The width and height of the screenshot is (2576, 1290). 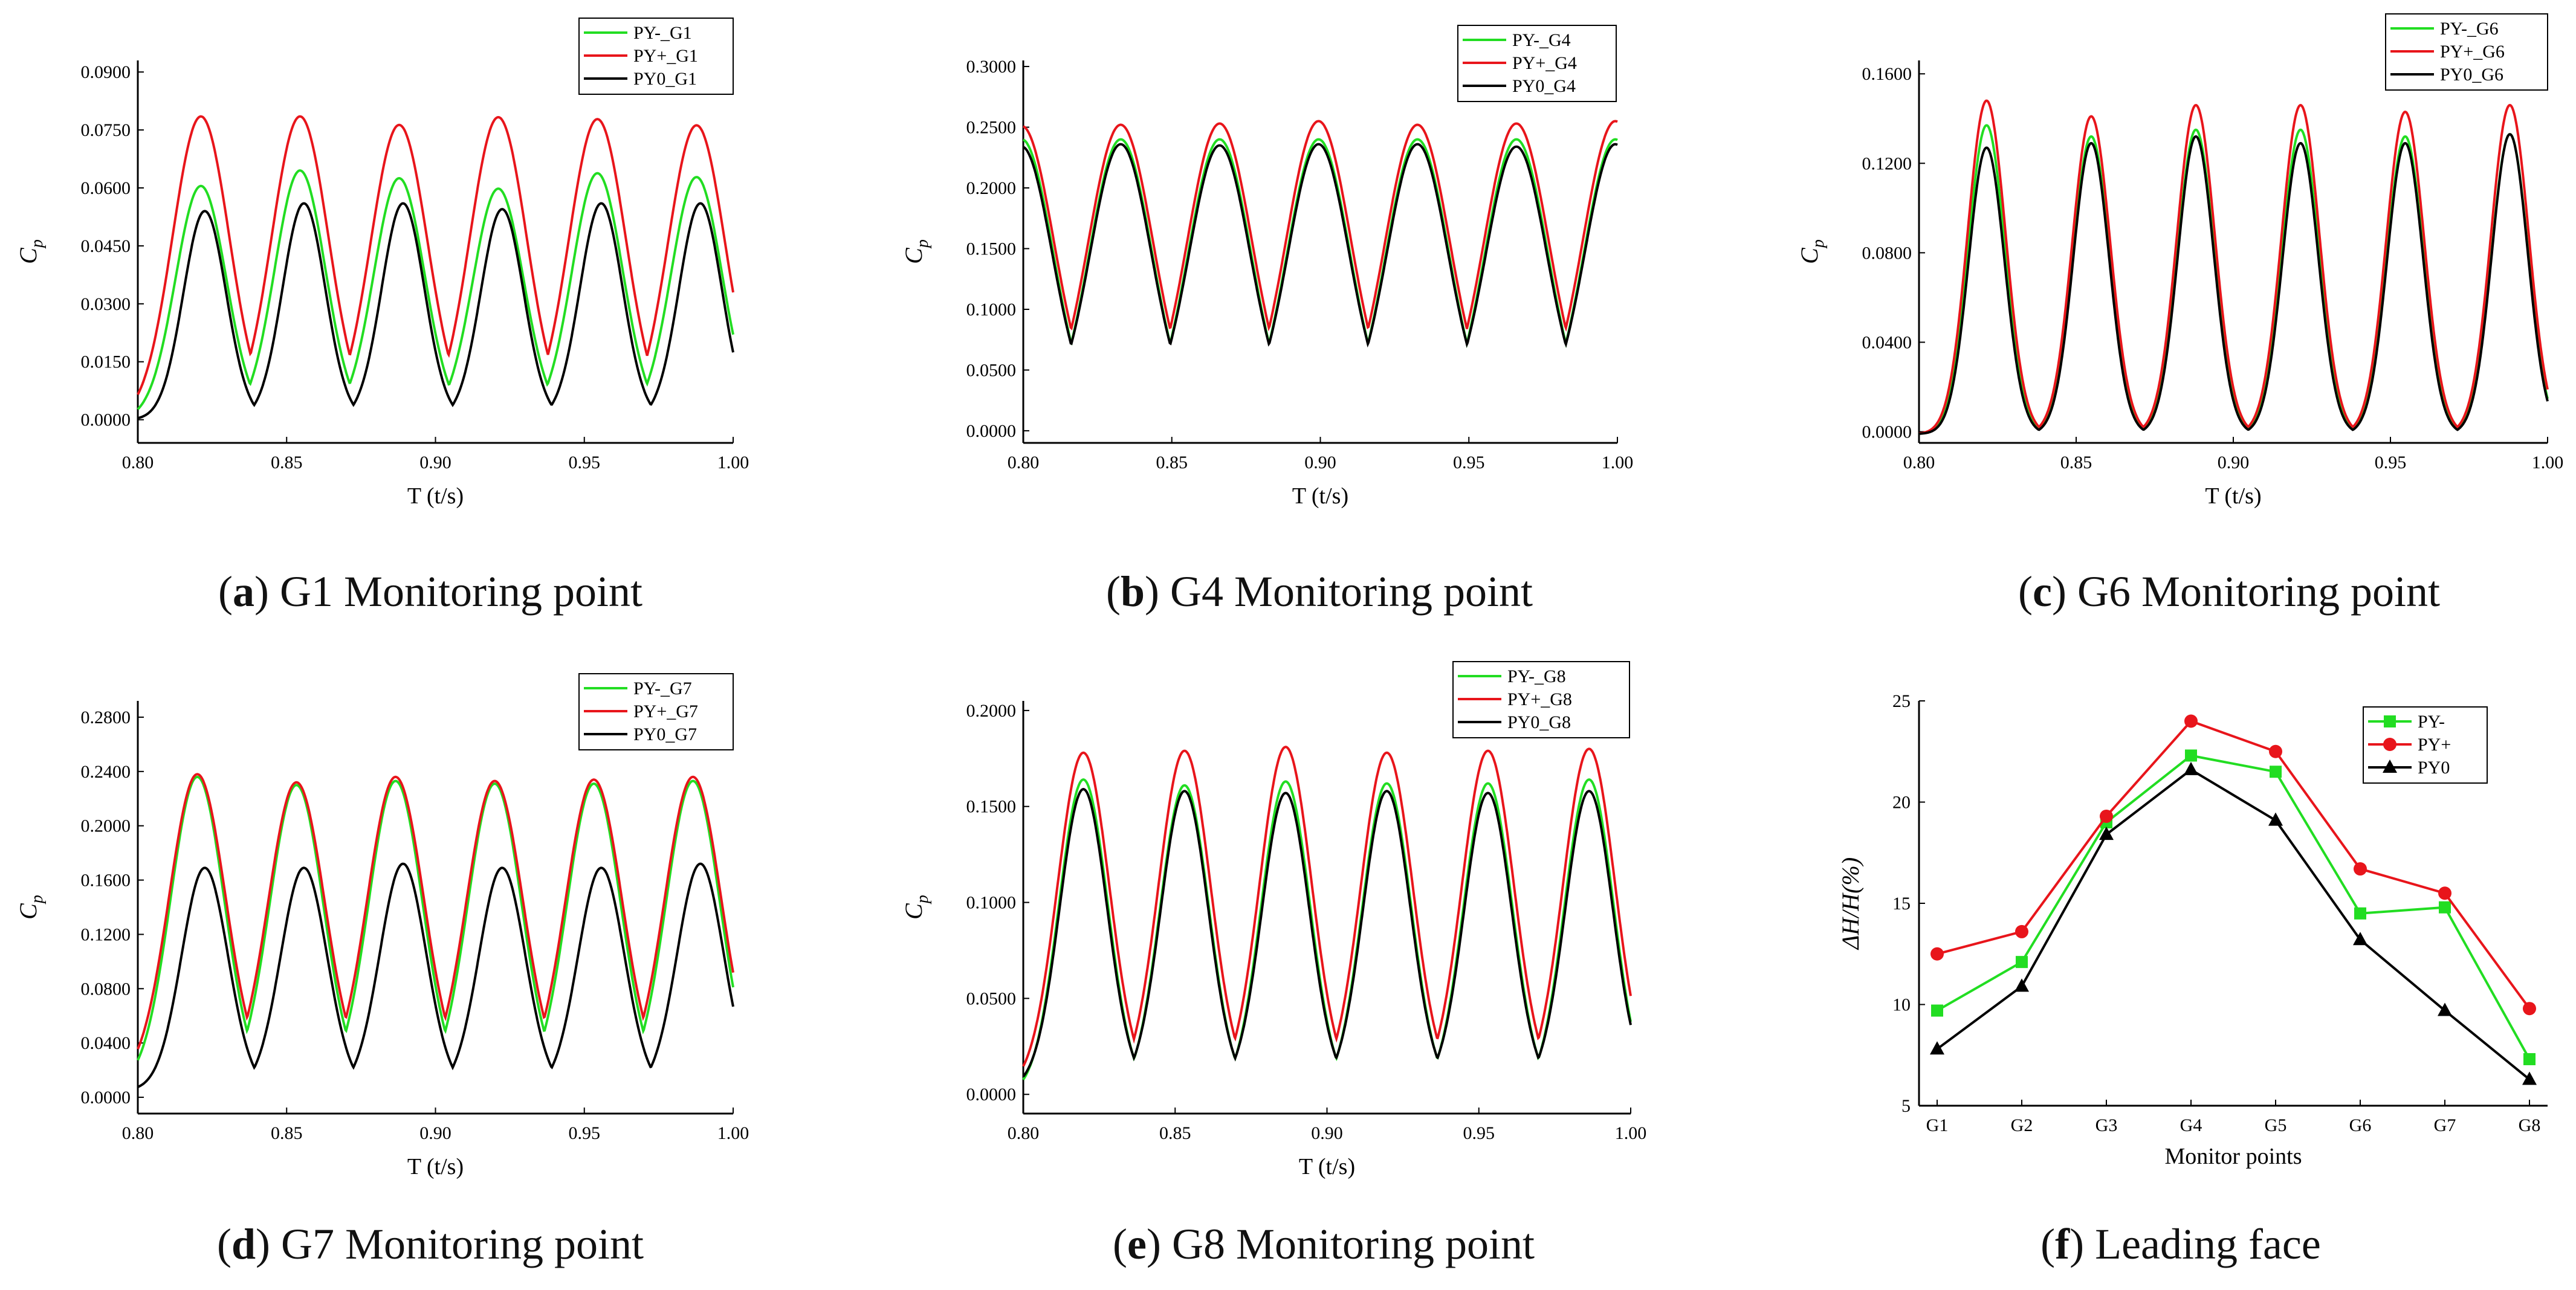 I want to click on legend-label: PY-, so click(x=2431, y=722).